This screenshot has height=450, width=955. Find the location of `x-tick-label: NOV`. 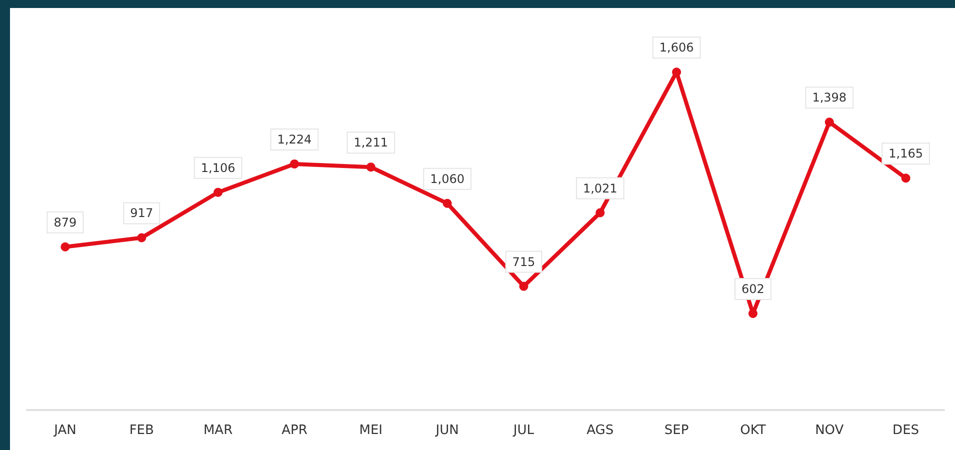

x-tick-label: NOV is located at coordinates (829, 430).